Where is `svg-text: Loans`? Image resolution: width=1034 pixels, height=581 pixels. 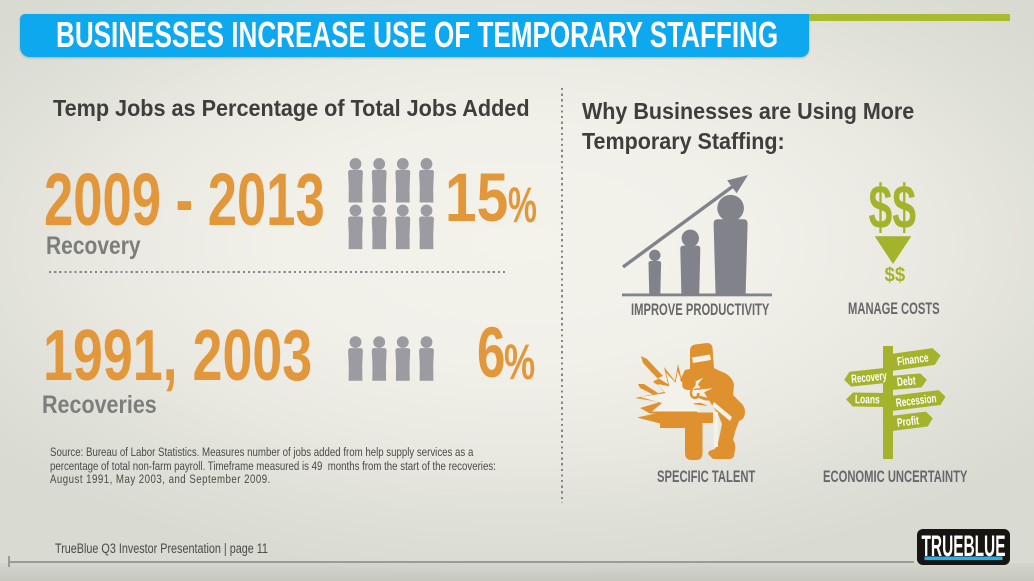
svg-text: Loans is located at coordinates (867, 400).